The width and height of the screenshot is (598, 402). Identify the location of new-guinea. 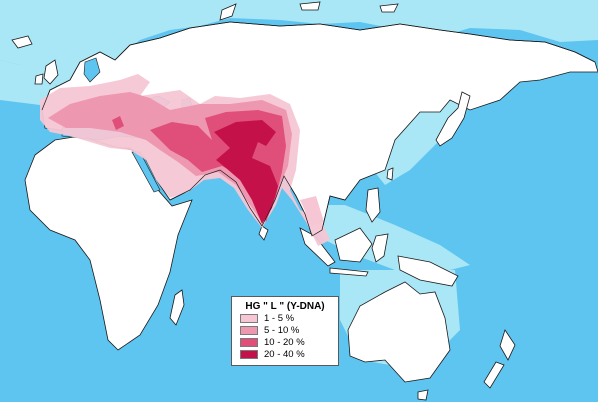
(428, 271).